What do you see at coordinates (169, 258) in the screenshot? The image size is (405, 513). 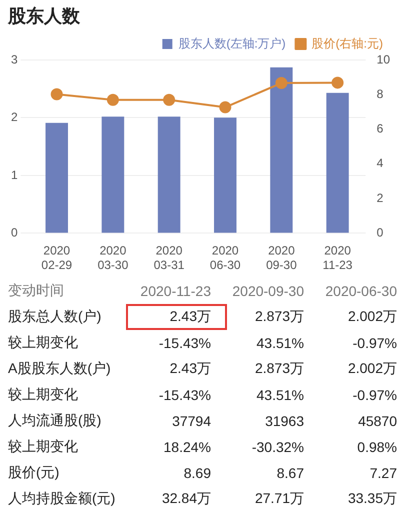 I see `x-tick-label: 2020 03-31` at bounding box center [169, 258].